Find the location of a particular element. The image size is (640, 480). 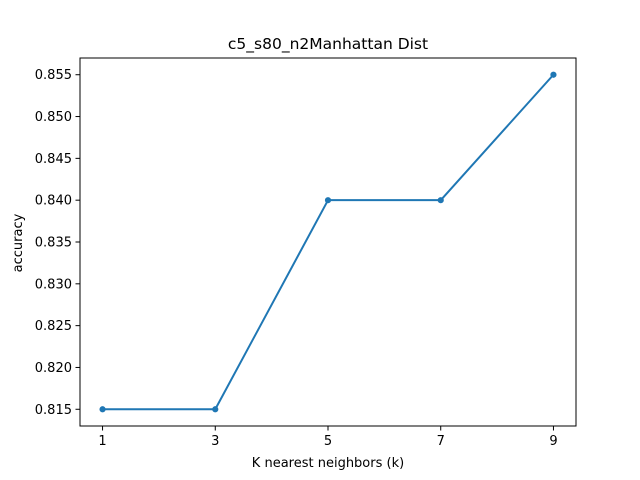

y-tick-label: 0.830 is located at coordinates (53, 284).